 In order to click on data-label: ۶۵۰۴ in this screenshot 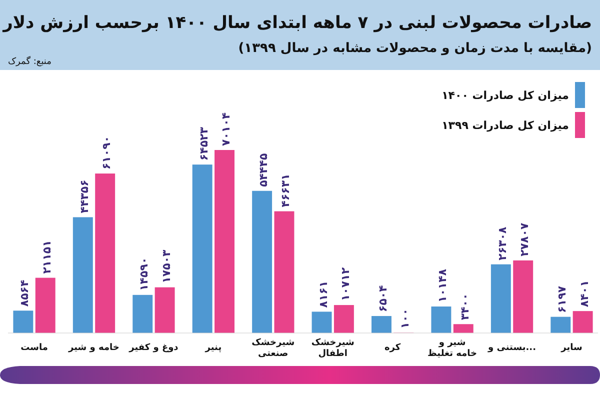, I will do `click(383, 298)`.